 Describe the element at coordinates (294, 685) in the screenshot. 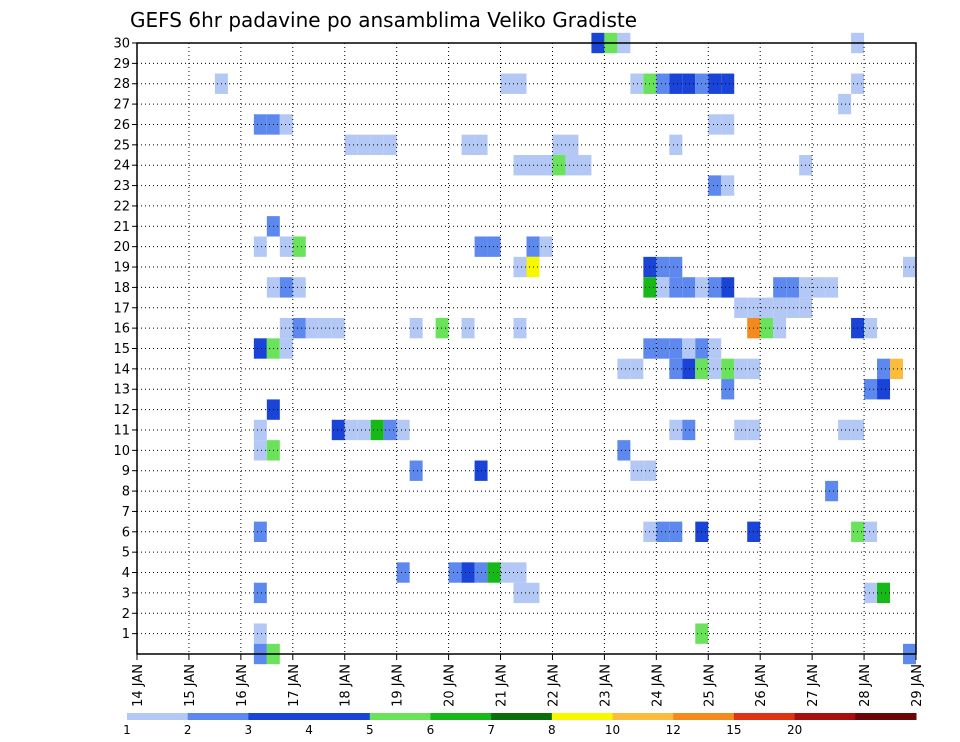

I see `x-tick-label: 17 JAN` at that location.